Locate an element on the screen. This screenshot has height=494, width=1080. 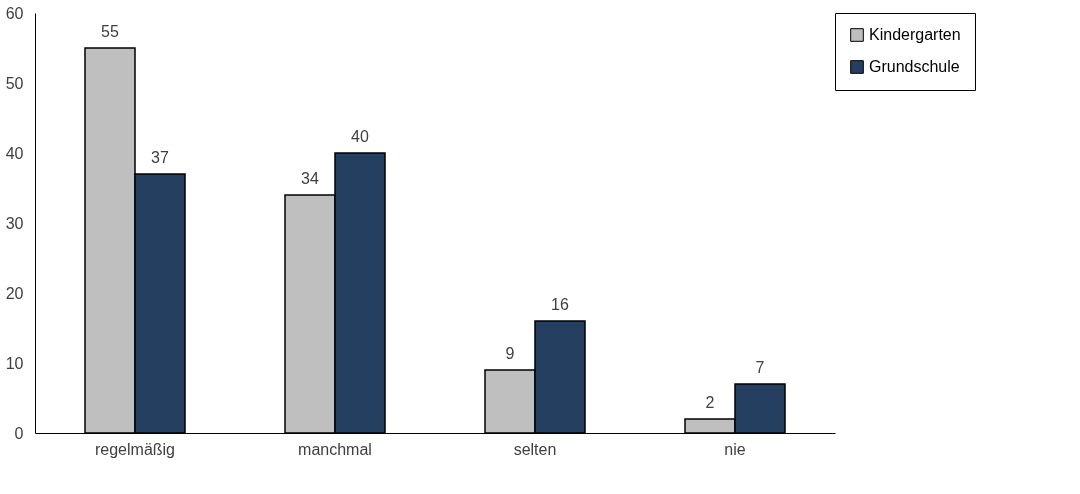
data-label: 40 is located at coordinates (360, 136).